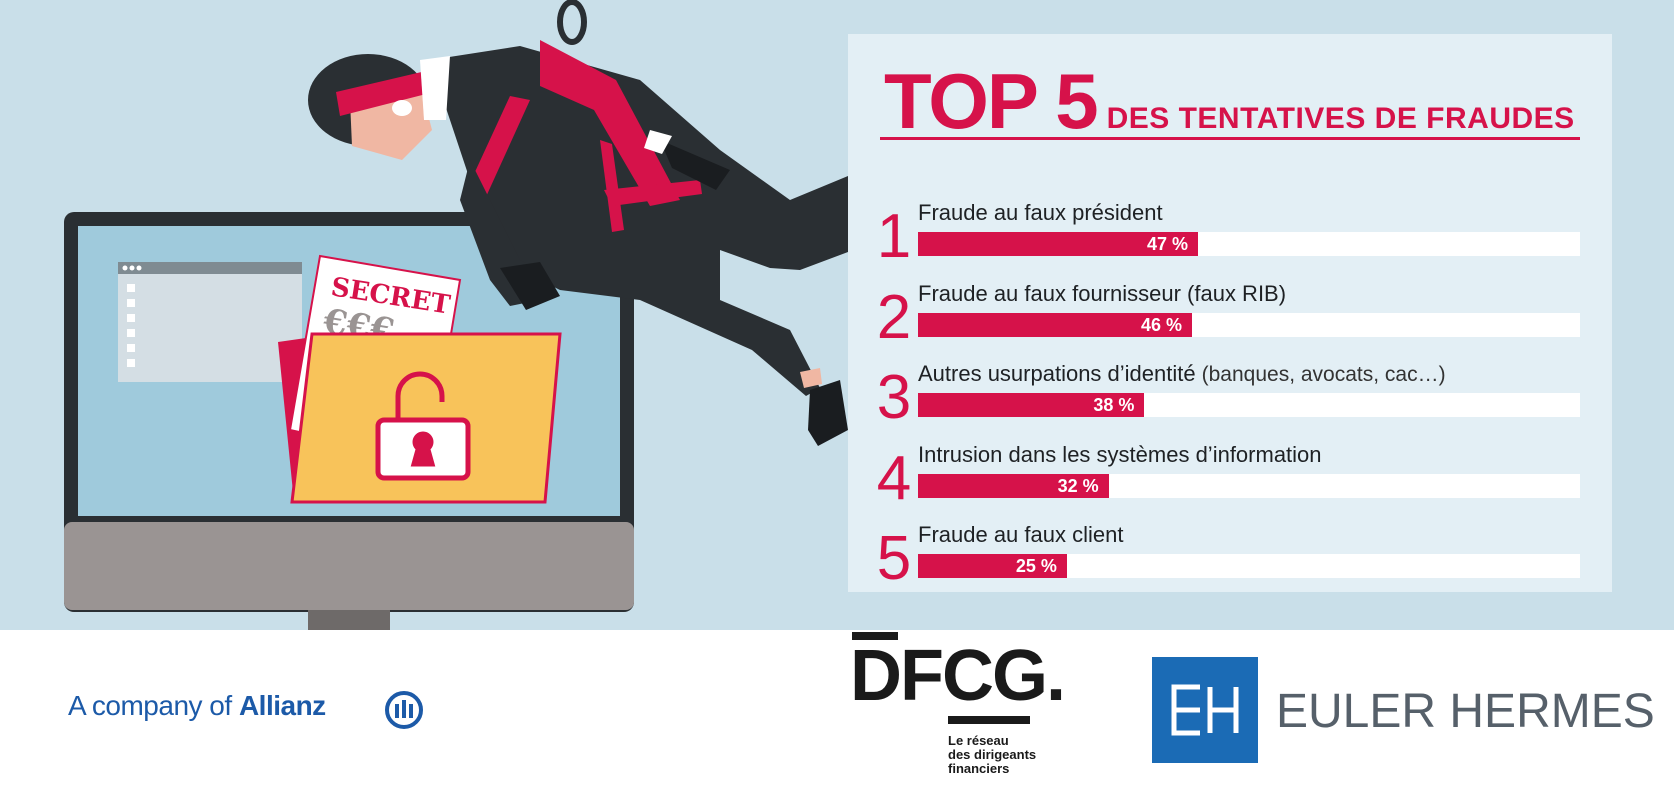 The image size is (1674, 787). Describe the element at coordinates (978, 740) in the screenshot. I see `dfcg-tagline-line: Le réseau` at that location.